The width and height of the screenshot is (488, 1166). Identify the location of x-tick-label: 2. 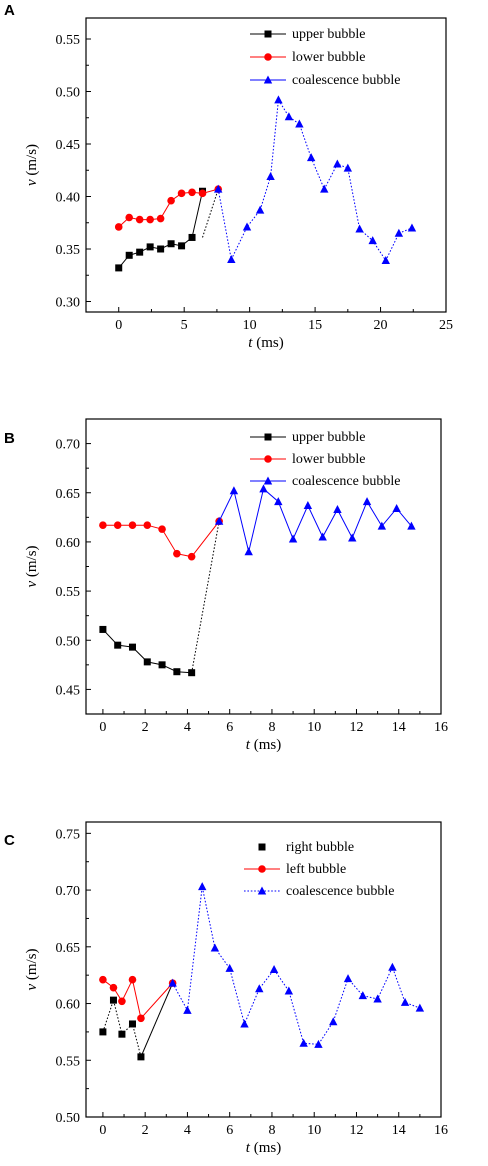
(145, 727).